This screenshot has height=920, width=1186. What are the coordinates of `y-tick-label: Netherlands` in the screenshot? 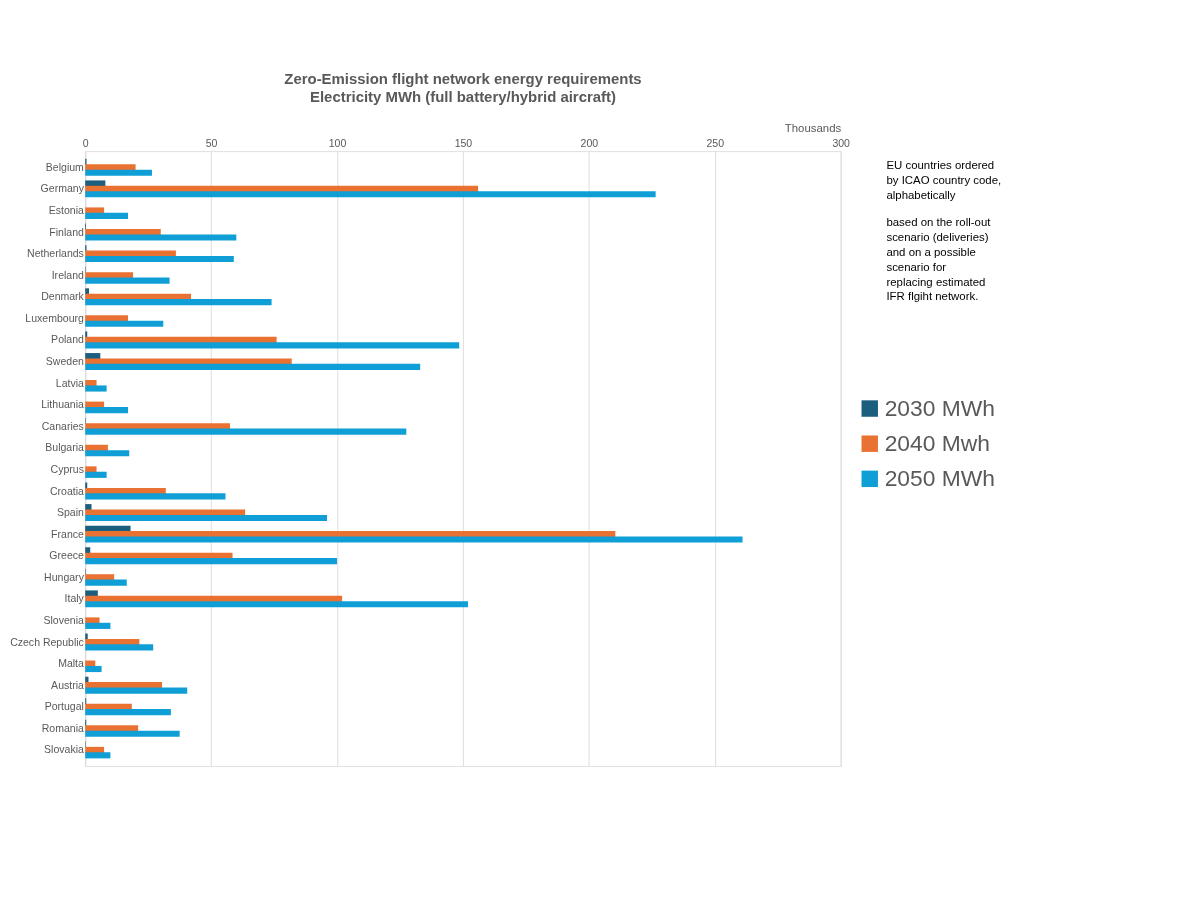 It's located at (55, 253).